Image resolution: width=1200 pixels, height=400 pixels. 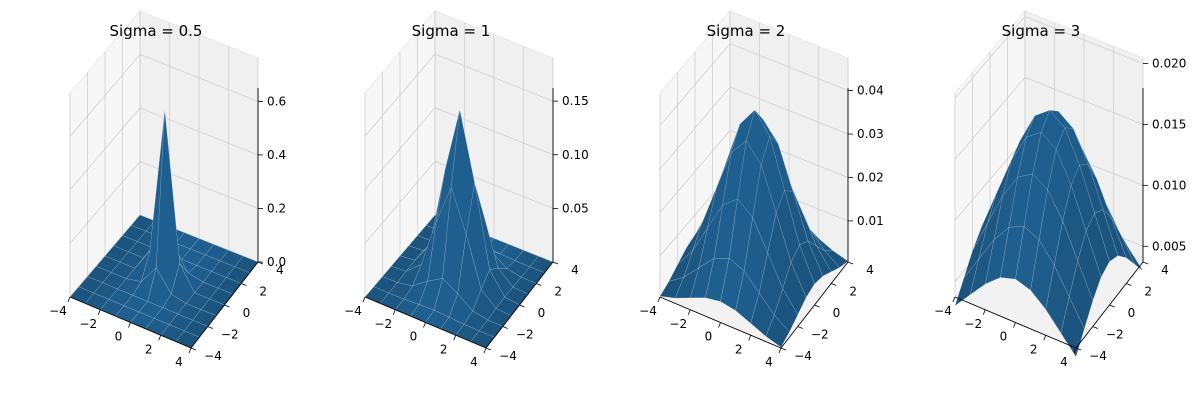 What do you see at coordinates (1169, 185) in the screenshot?
I see `z-tick-label: 0.010` at bounding box center [1169, 185].